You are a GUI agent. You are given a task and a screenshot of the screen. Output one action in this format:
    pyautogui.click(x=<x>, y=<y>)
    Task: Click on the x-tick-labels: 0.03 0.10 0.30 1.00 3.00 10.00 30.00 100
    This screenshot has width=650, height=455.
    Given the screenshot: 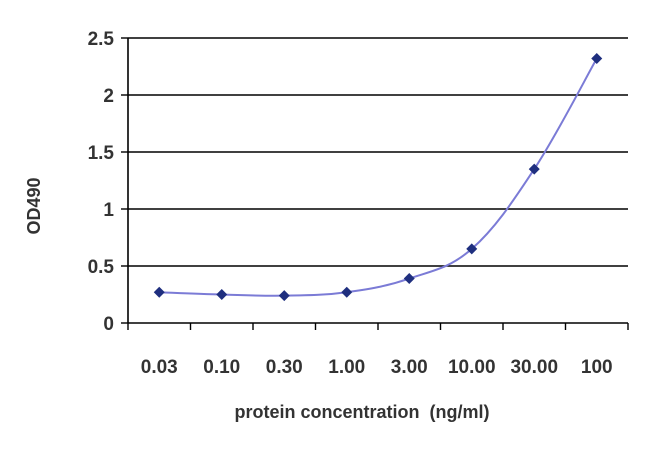 What is the action you would take?
    pyautogui.click(x=377, y=367)
    